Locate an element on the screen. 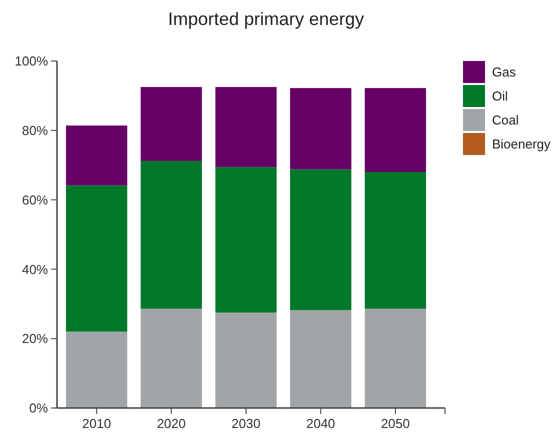  legend-label: Gas is located at coordinates (504, 72).